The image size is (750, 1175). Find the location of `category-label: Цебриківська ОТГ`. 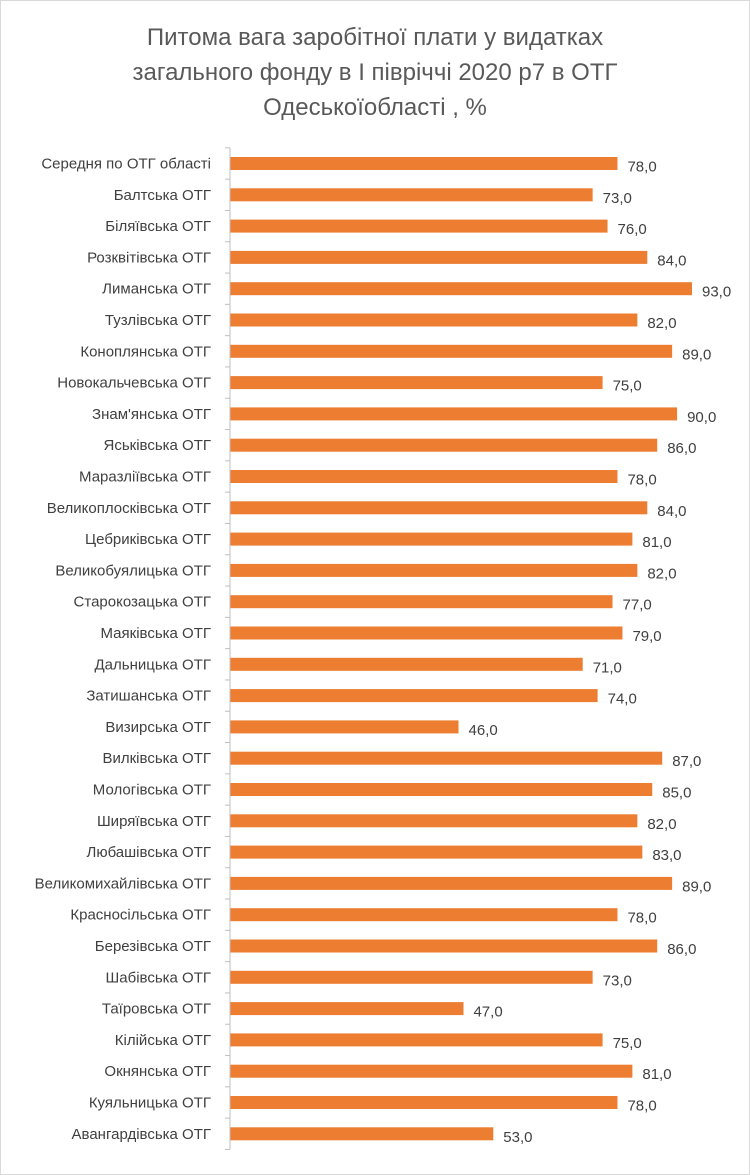

category-label: Цебриківська ОТГ is located at coordinates (148, 539).